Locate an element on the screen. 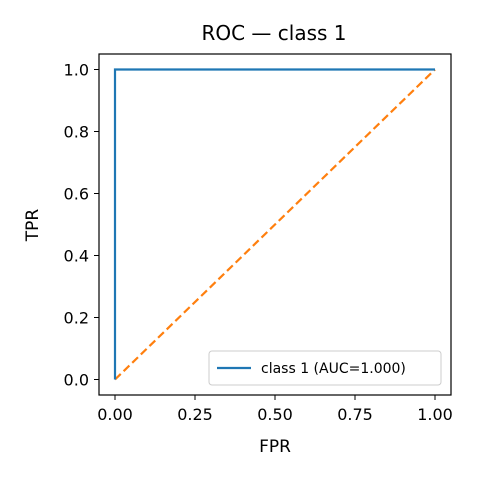  x-ticks: 0.00 0.25 0.50 0.75 1.00 is located at coordinates (275, 409).